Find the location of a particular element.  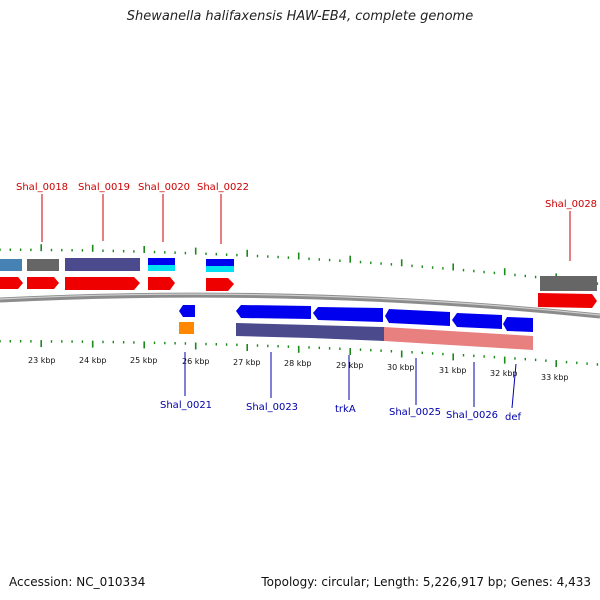

gene-label-shal-0025: Shal_0025 is located at coordinates (415, 412).